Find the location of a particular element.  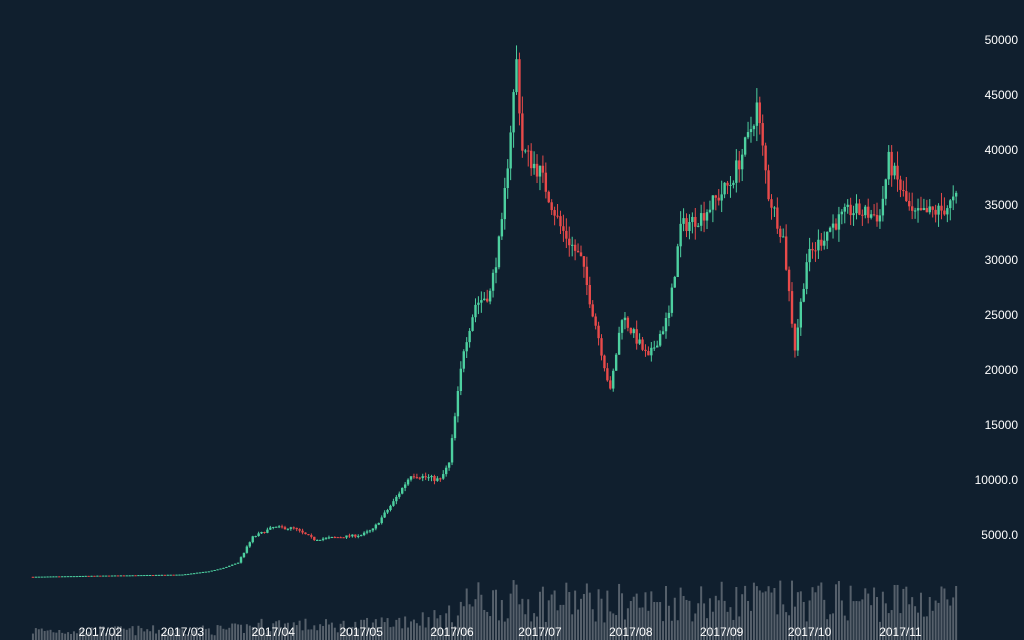

volume-bars is located at coordinates (494, 610).